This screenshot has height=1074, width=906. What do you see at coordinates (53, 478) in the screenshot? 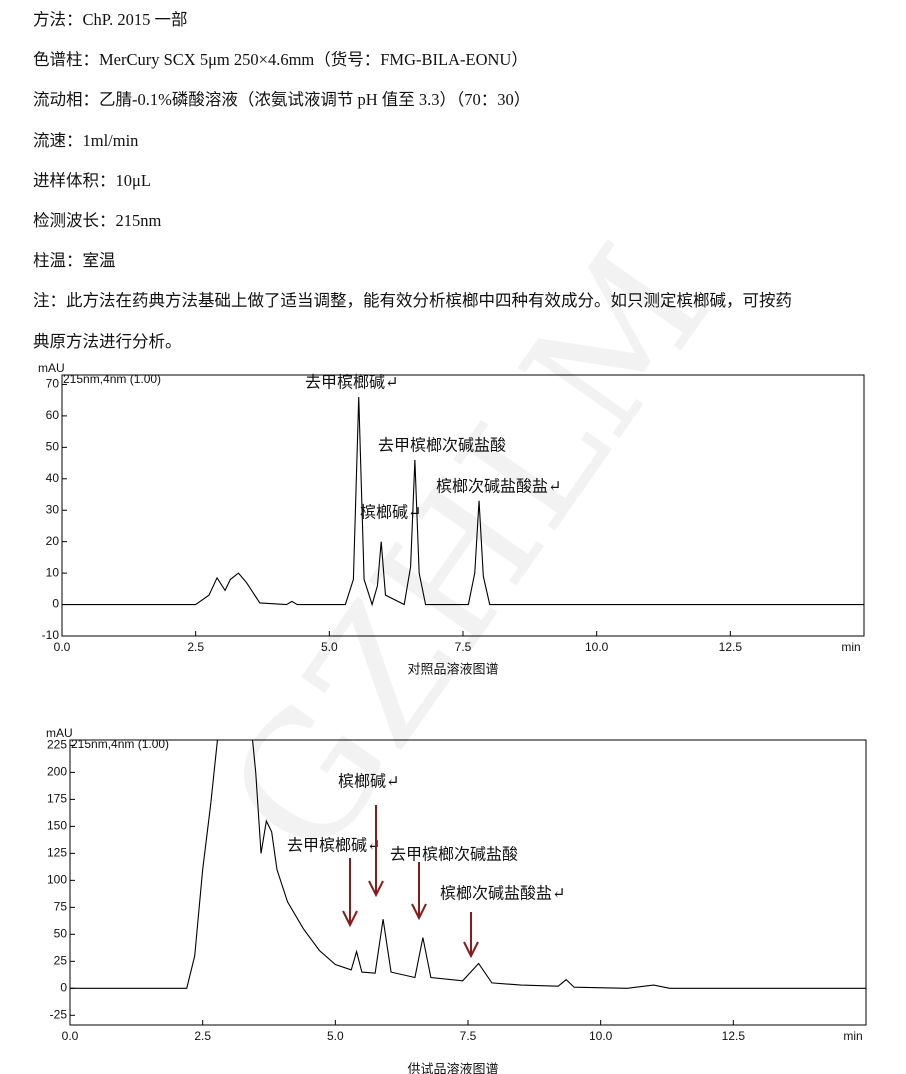
I see `y-tick-label: 40` at bounding box center [53, 478].